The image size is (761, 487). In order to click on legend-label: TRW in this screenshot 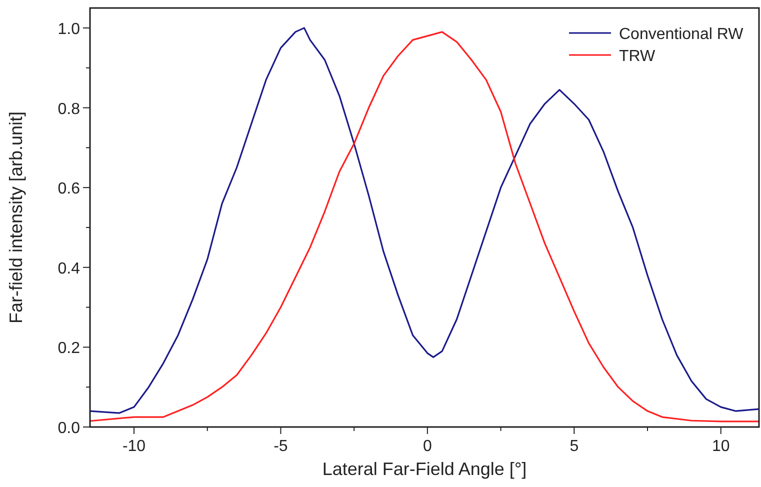, I will do `click(637, 56)`.